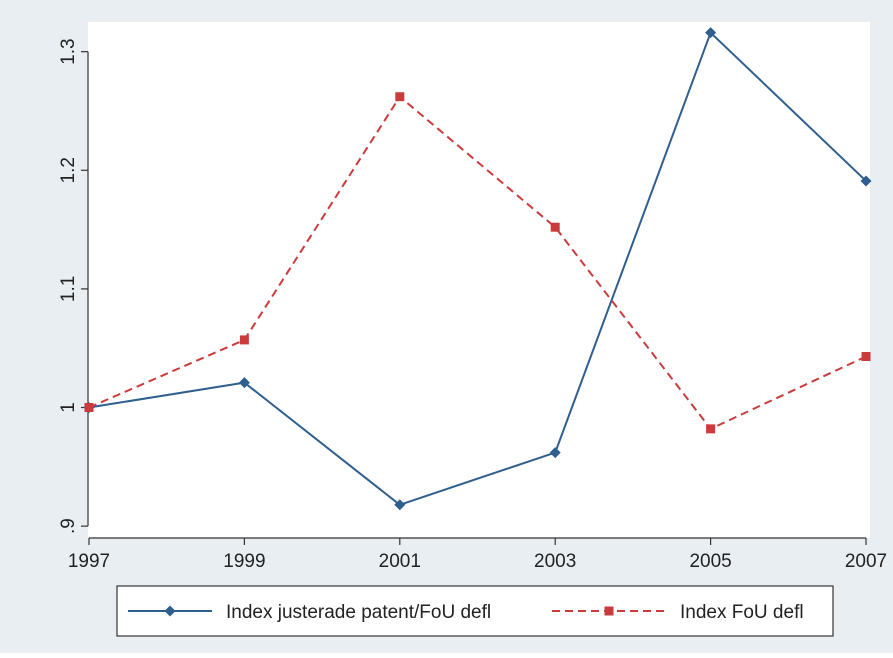 The image size is (893, 658). I want to click on y-tick-label: 1.2, so click(68, 170).